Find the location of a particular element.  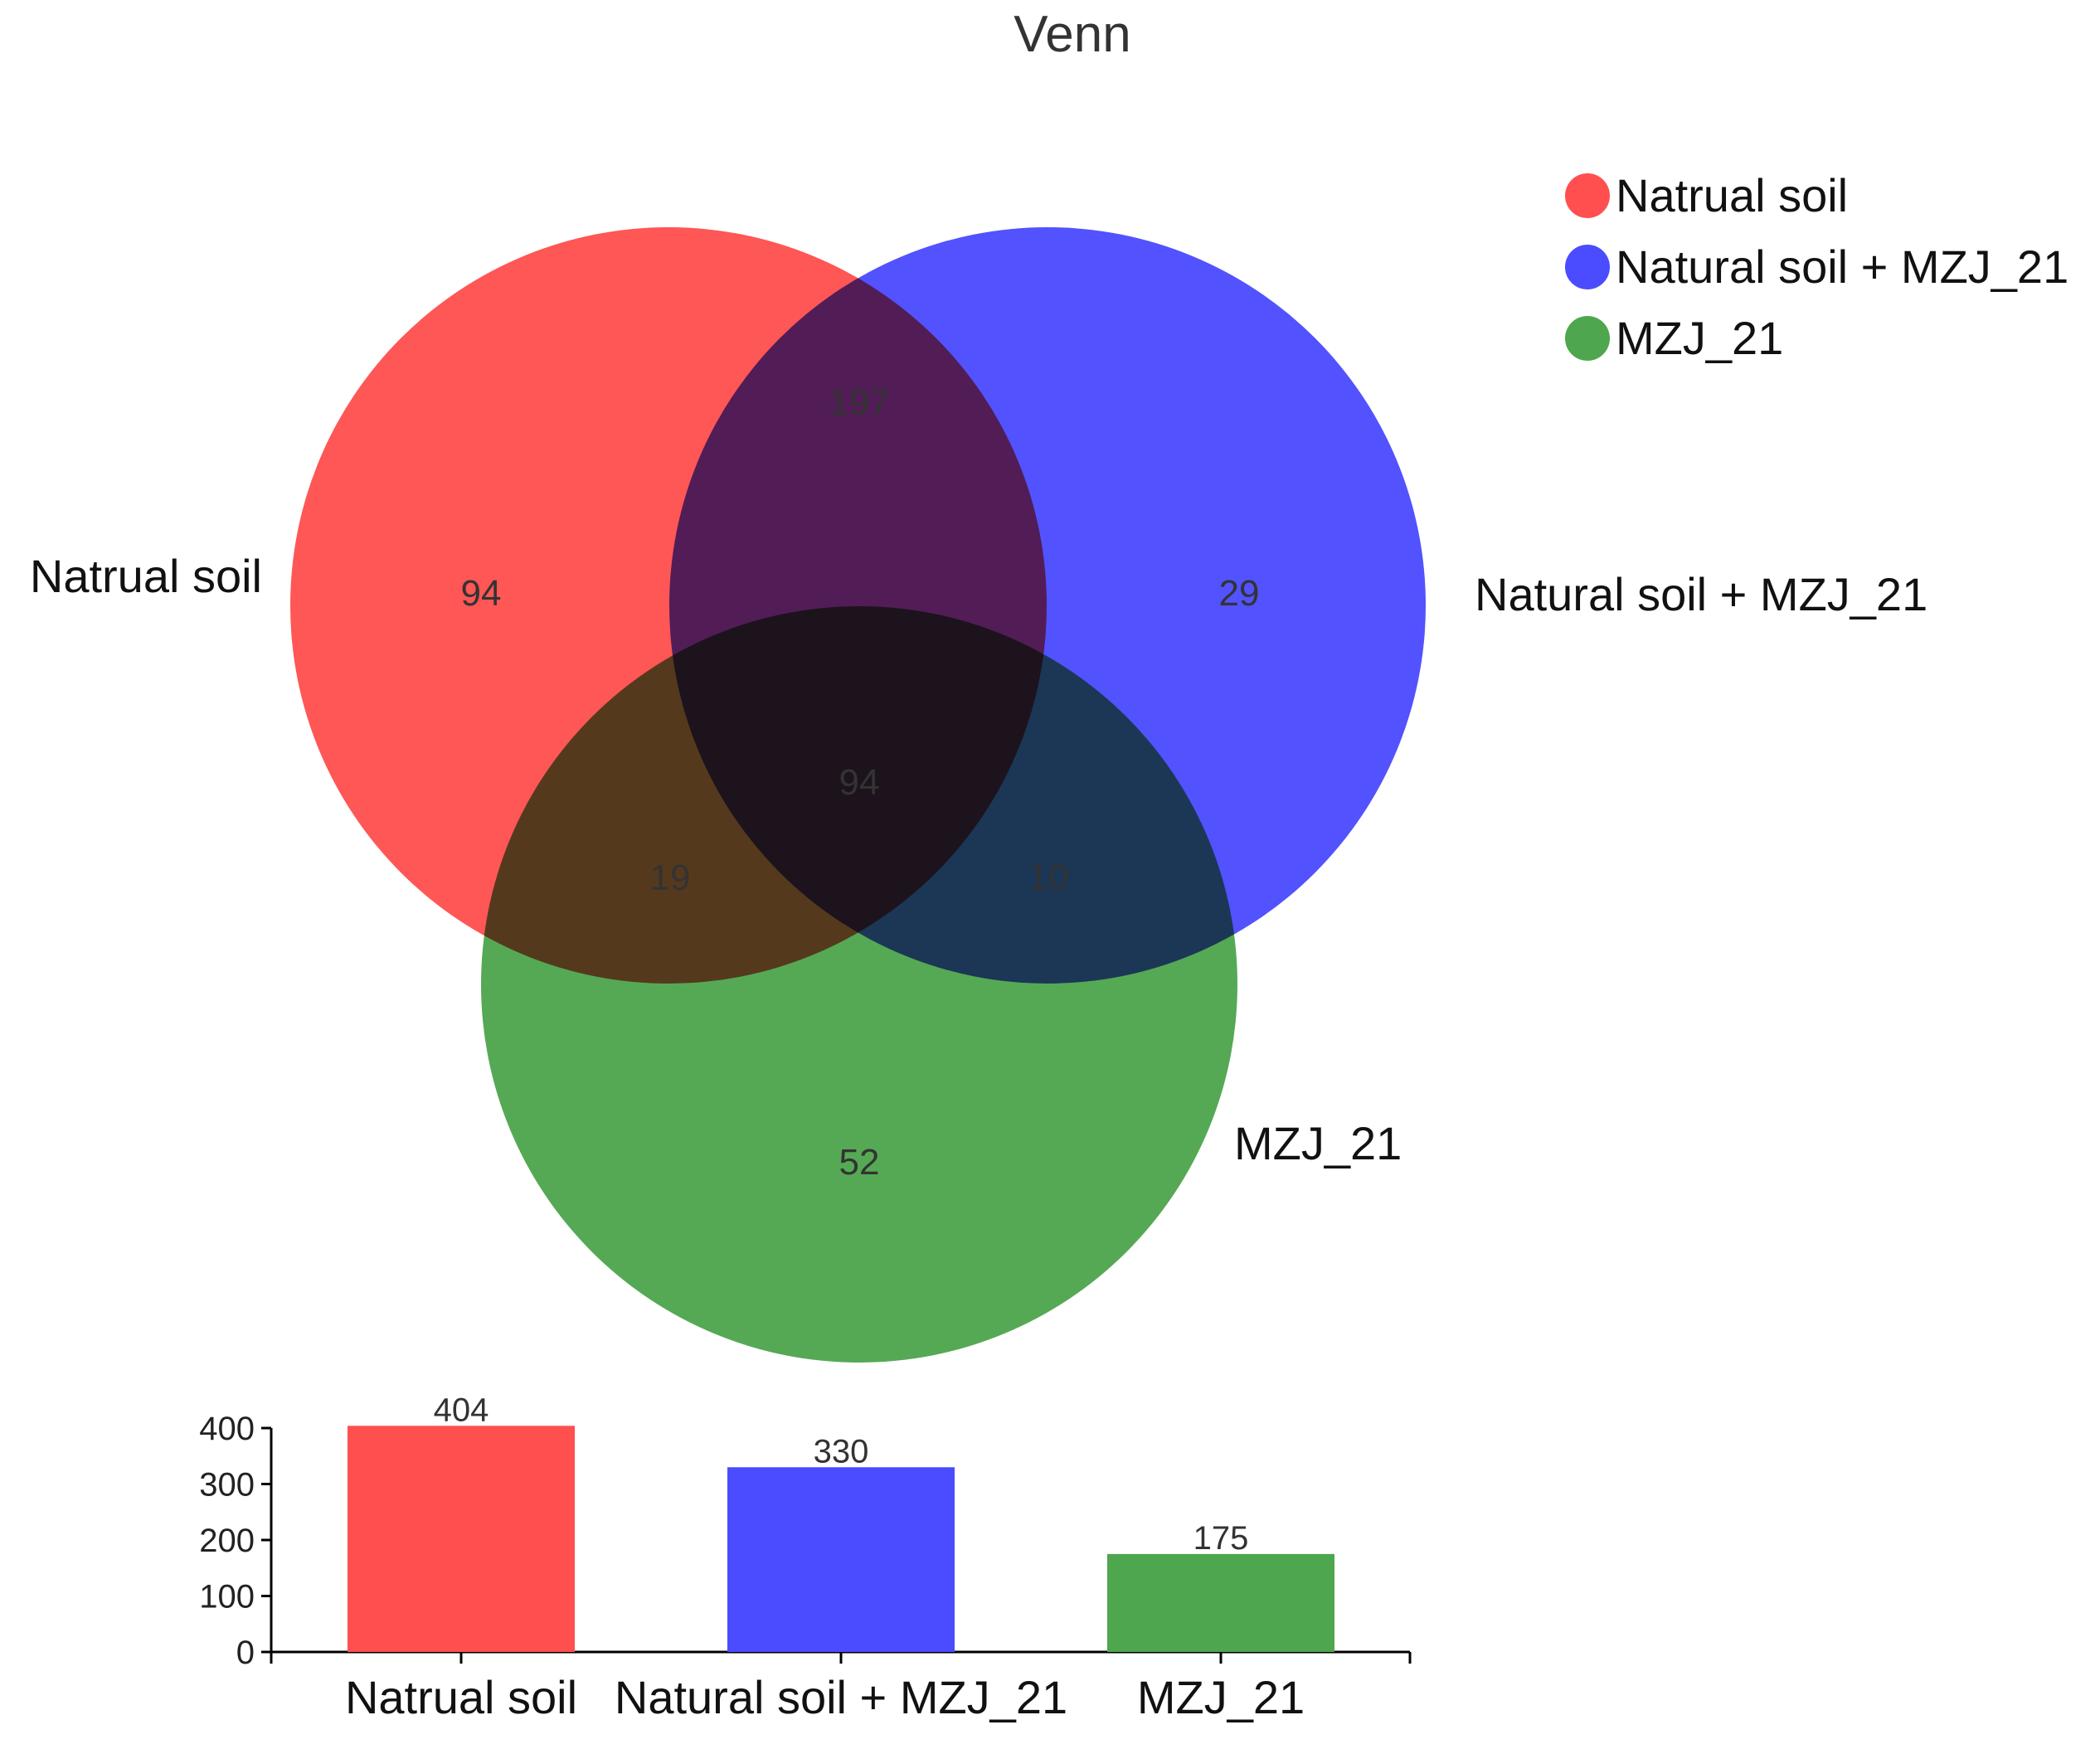

x-tick-label: MZJ_21 is located at coordinates (1221, 1697).